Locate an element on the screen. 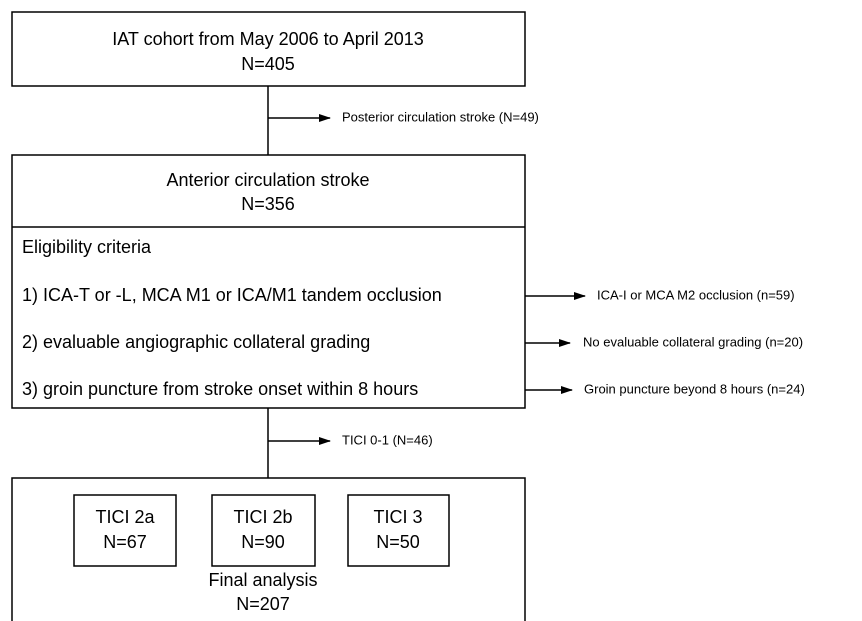 The width and height of the screenshot is (862, 621). final-count: N=207 is located at coordinates (263, 604).